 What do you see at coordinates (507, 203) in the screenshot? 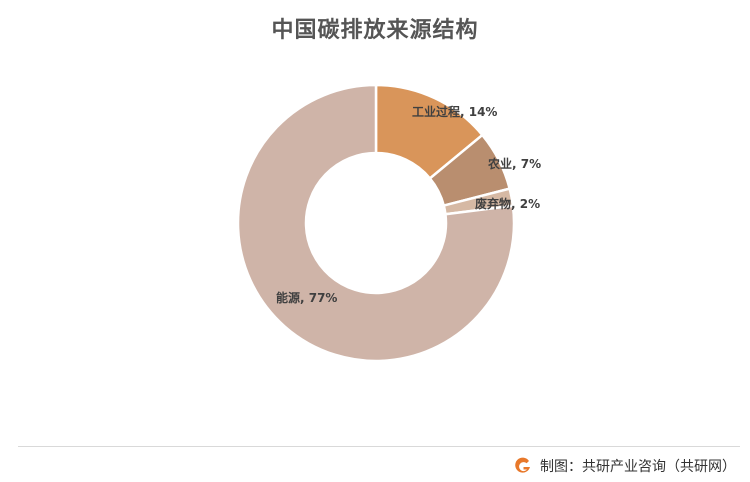
I see `slice-label-2: 废弃物, 2%` at bounding box center [507, 203].